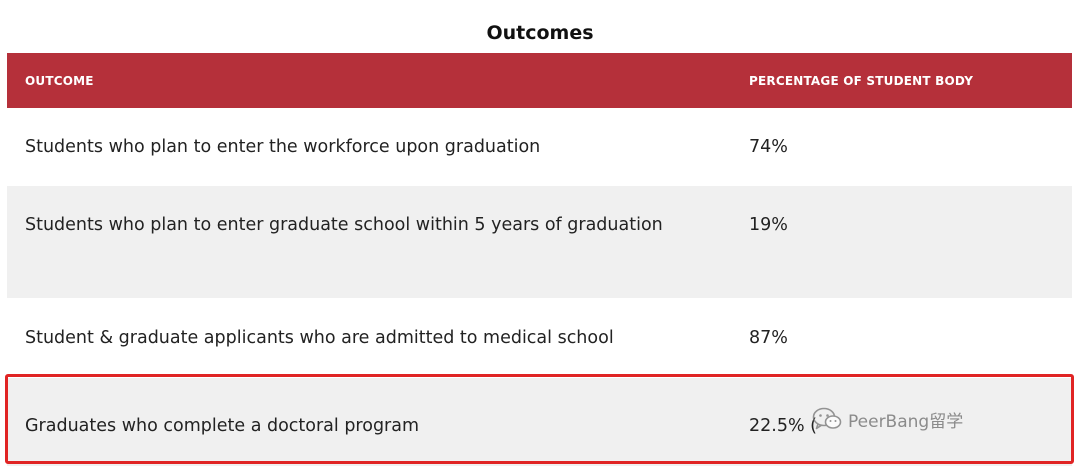 The width and height of the screenshot is (1080, 475). I want to click on watermark-text: PeerBang留学, so click(906, 421).